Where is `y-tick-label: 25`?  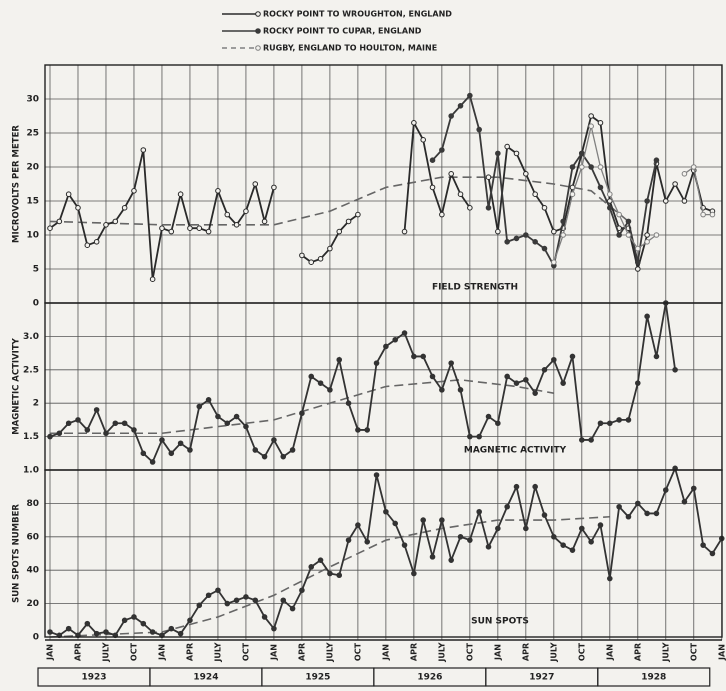 y-tick-label: 25 is located at coordinates (32, 134).